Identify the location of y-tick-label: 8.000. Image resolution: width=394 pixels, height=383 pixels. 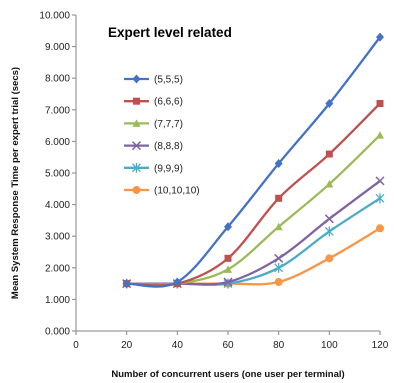
(57, 79).